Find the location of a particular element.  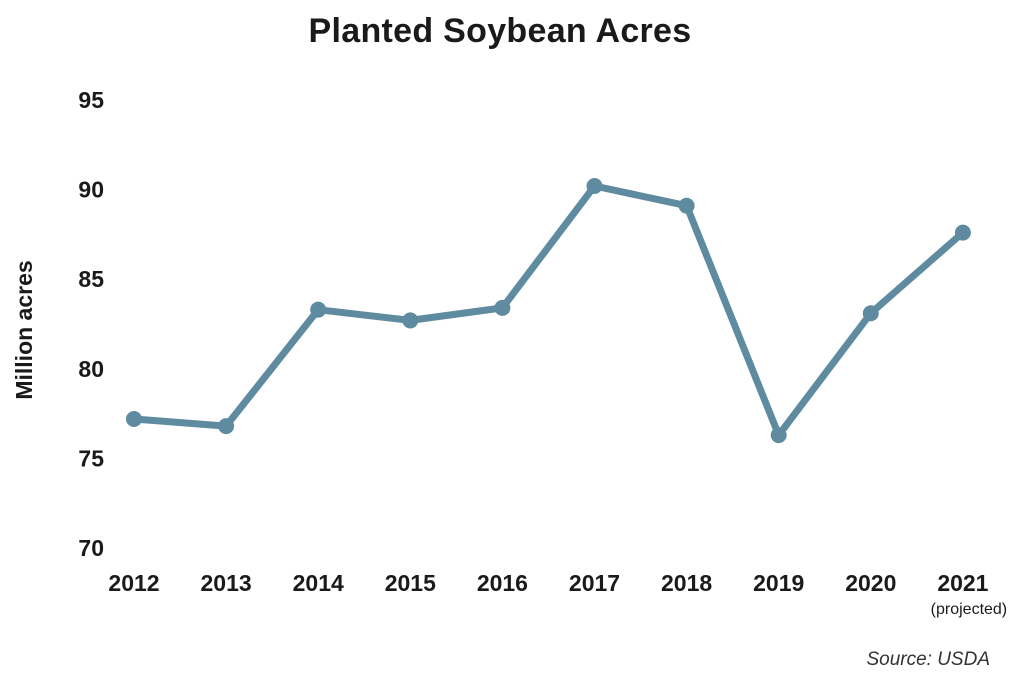

x-tick-label: 2012 is located at coordinates (133, 583).